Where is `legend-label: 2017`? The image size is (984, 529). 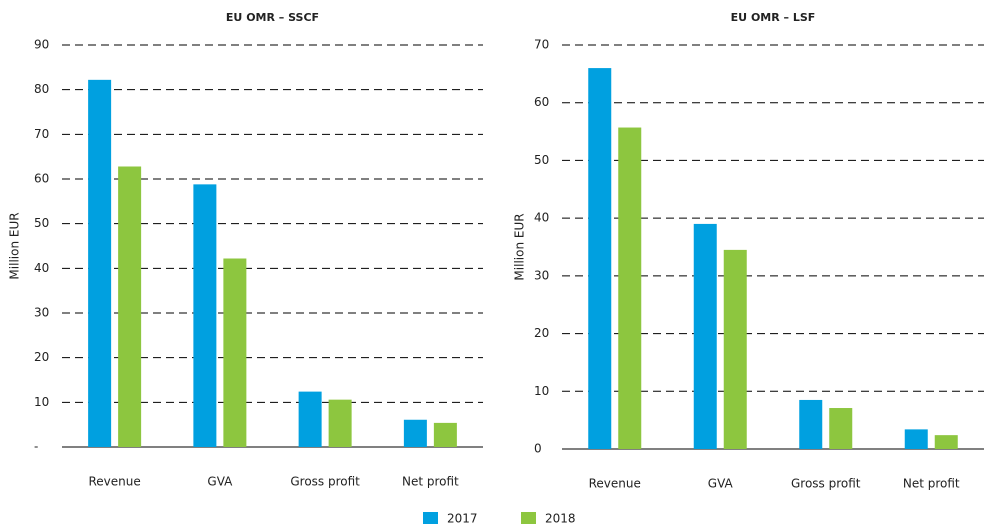 legend-label: 2017 is located at coordinates (462, 519).